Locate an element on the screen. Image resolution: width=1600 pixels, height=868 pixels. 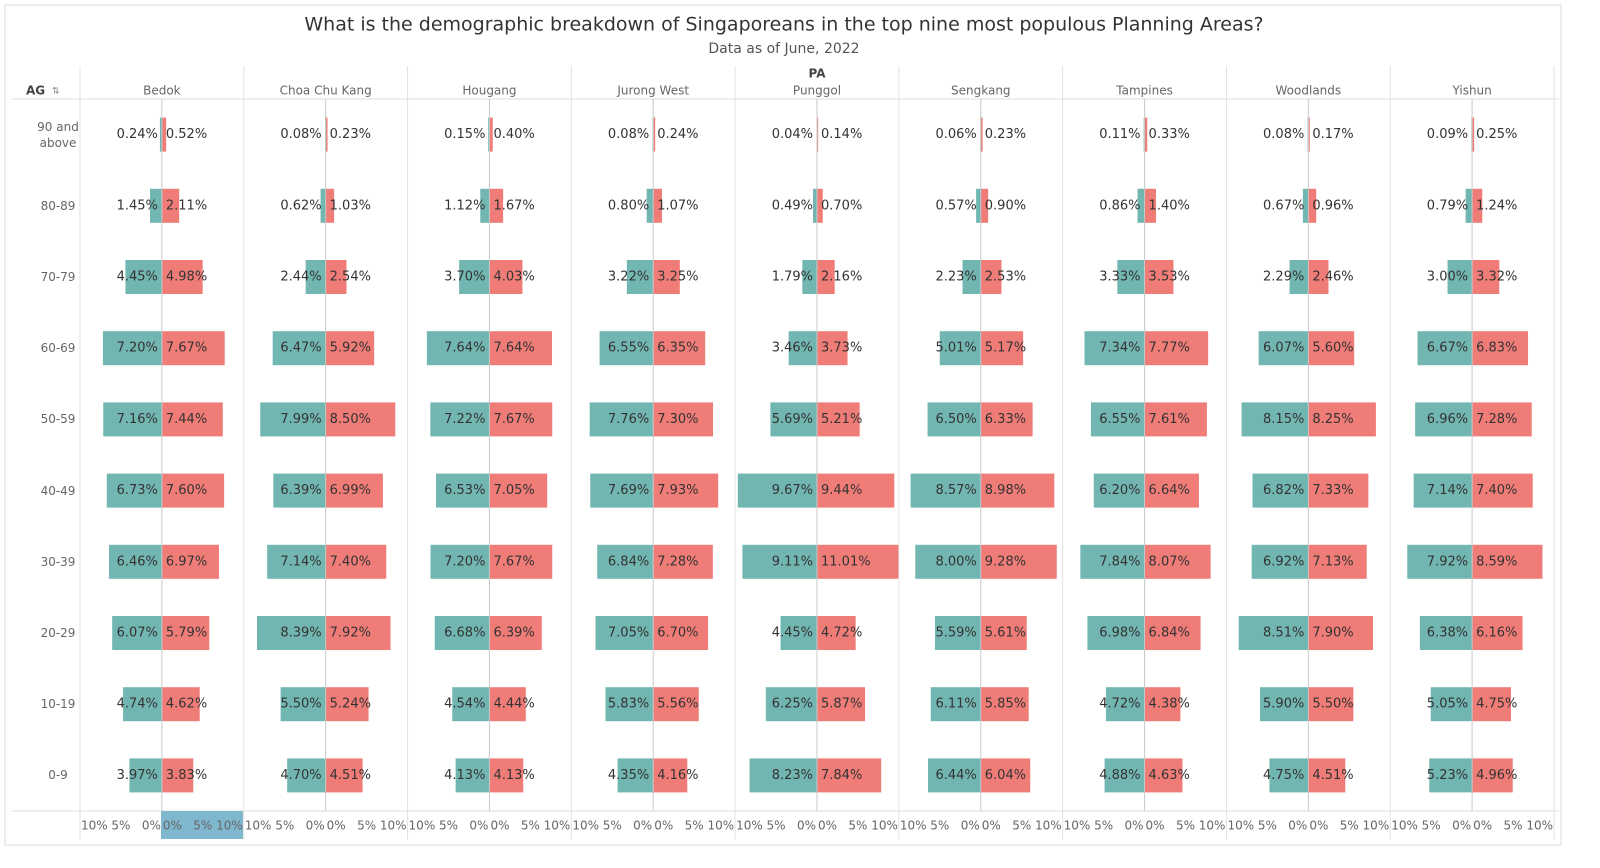
data-label: 0.04% is located at coordinates (792, 134).